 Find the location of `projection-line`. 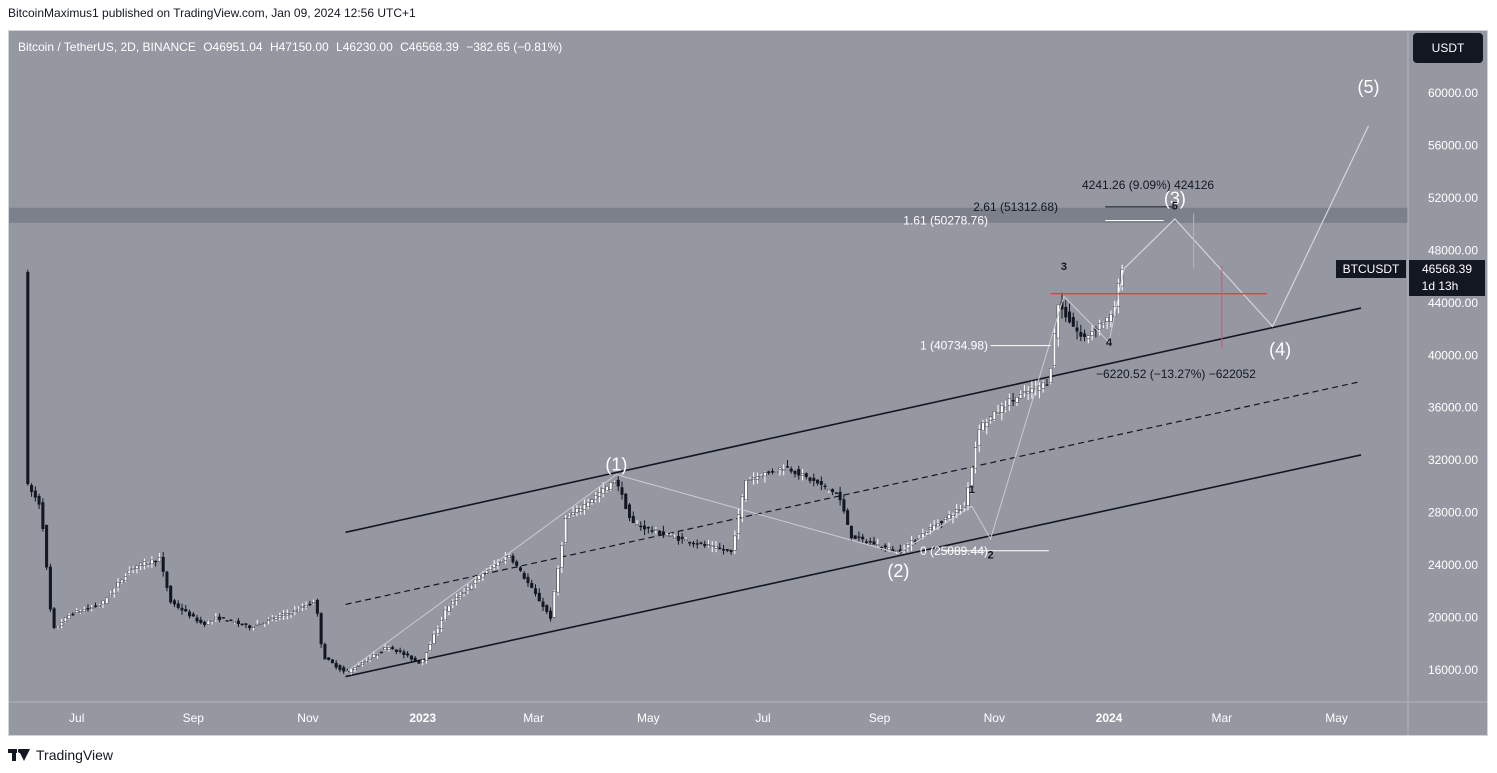

projection-line is located at coordinates (1246, 226).